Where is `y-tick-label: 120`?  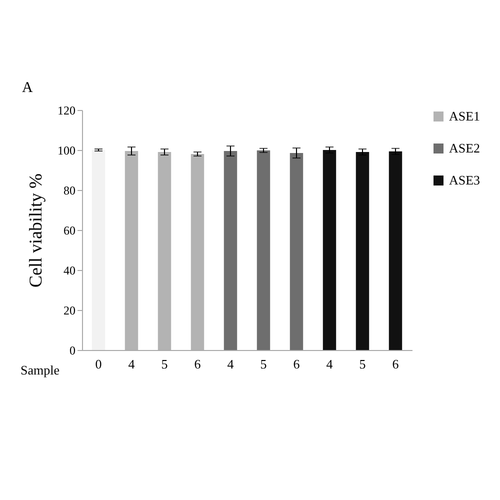
y-tick-label: 120 is located at coordinates (67, 111).